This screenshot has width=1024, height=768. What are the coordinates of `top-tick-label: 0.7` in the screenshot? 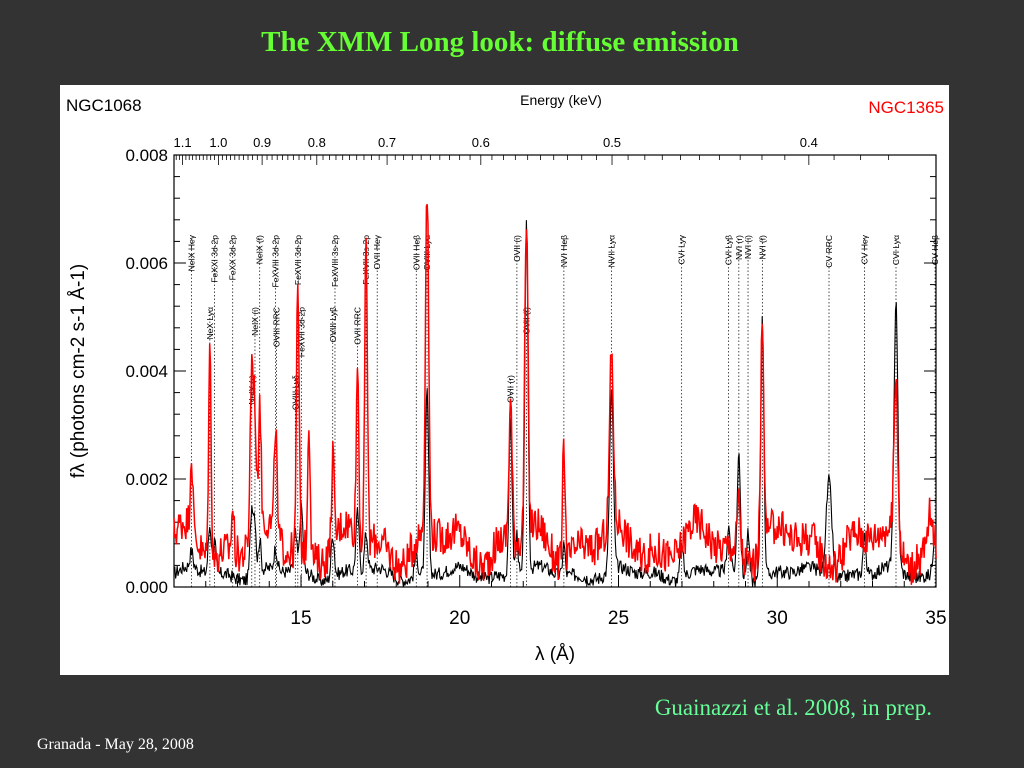 It's located at (387, 142).